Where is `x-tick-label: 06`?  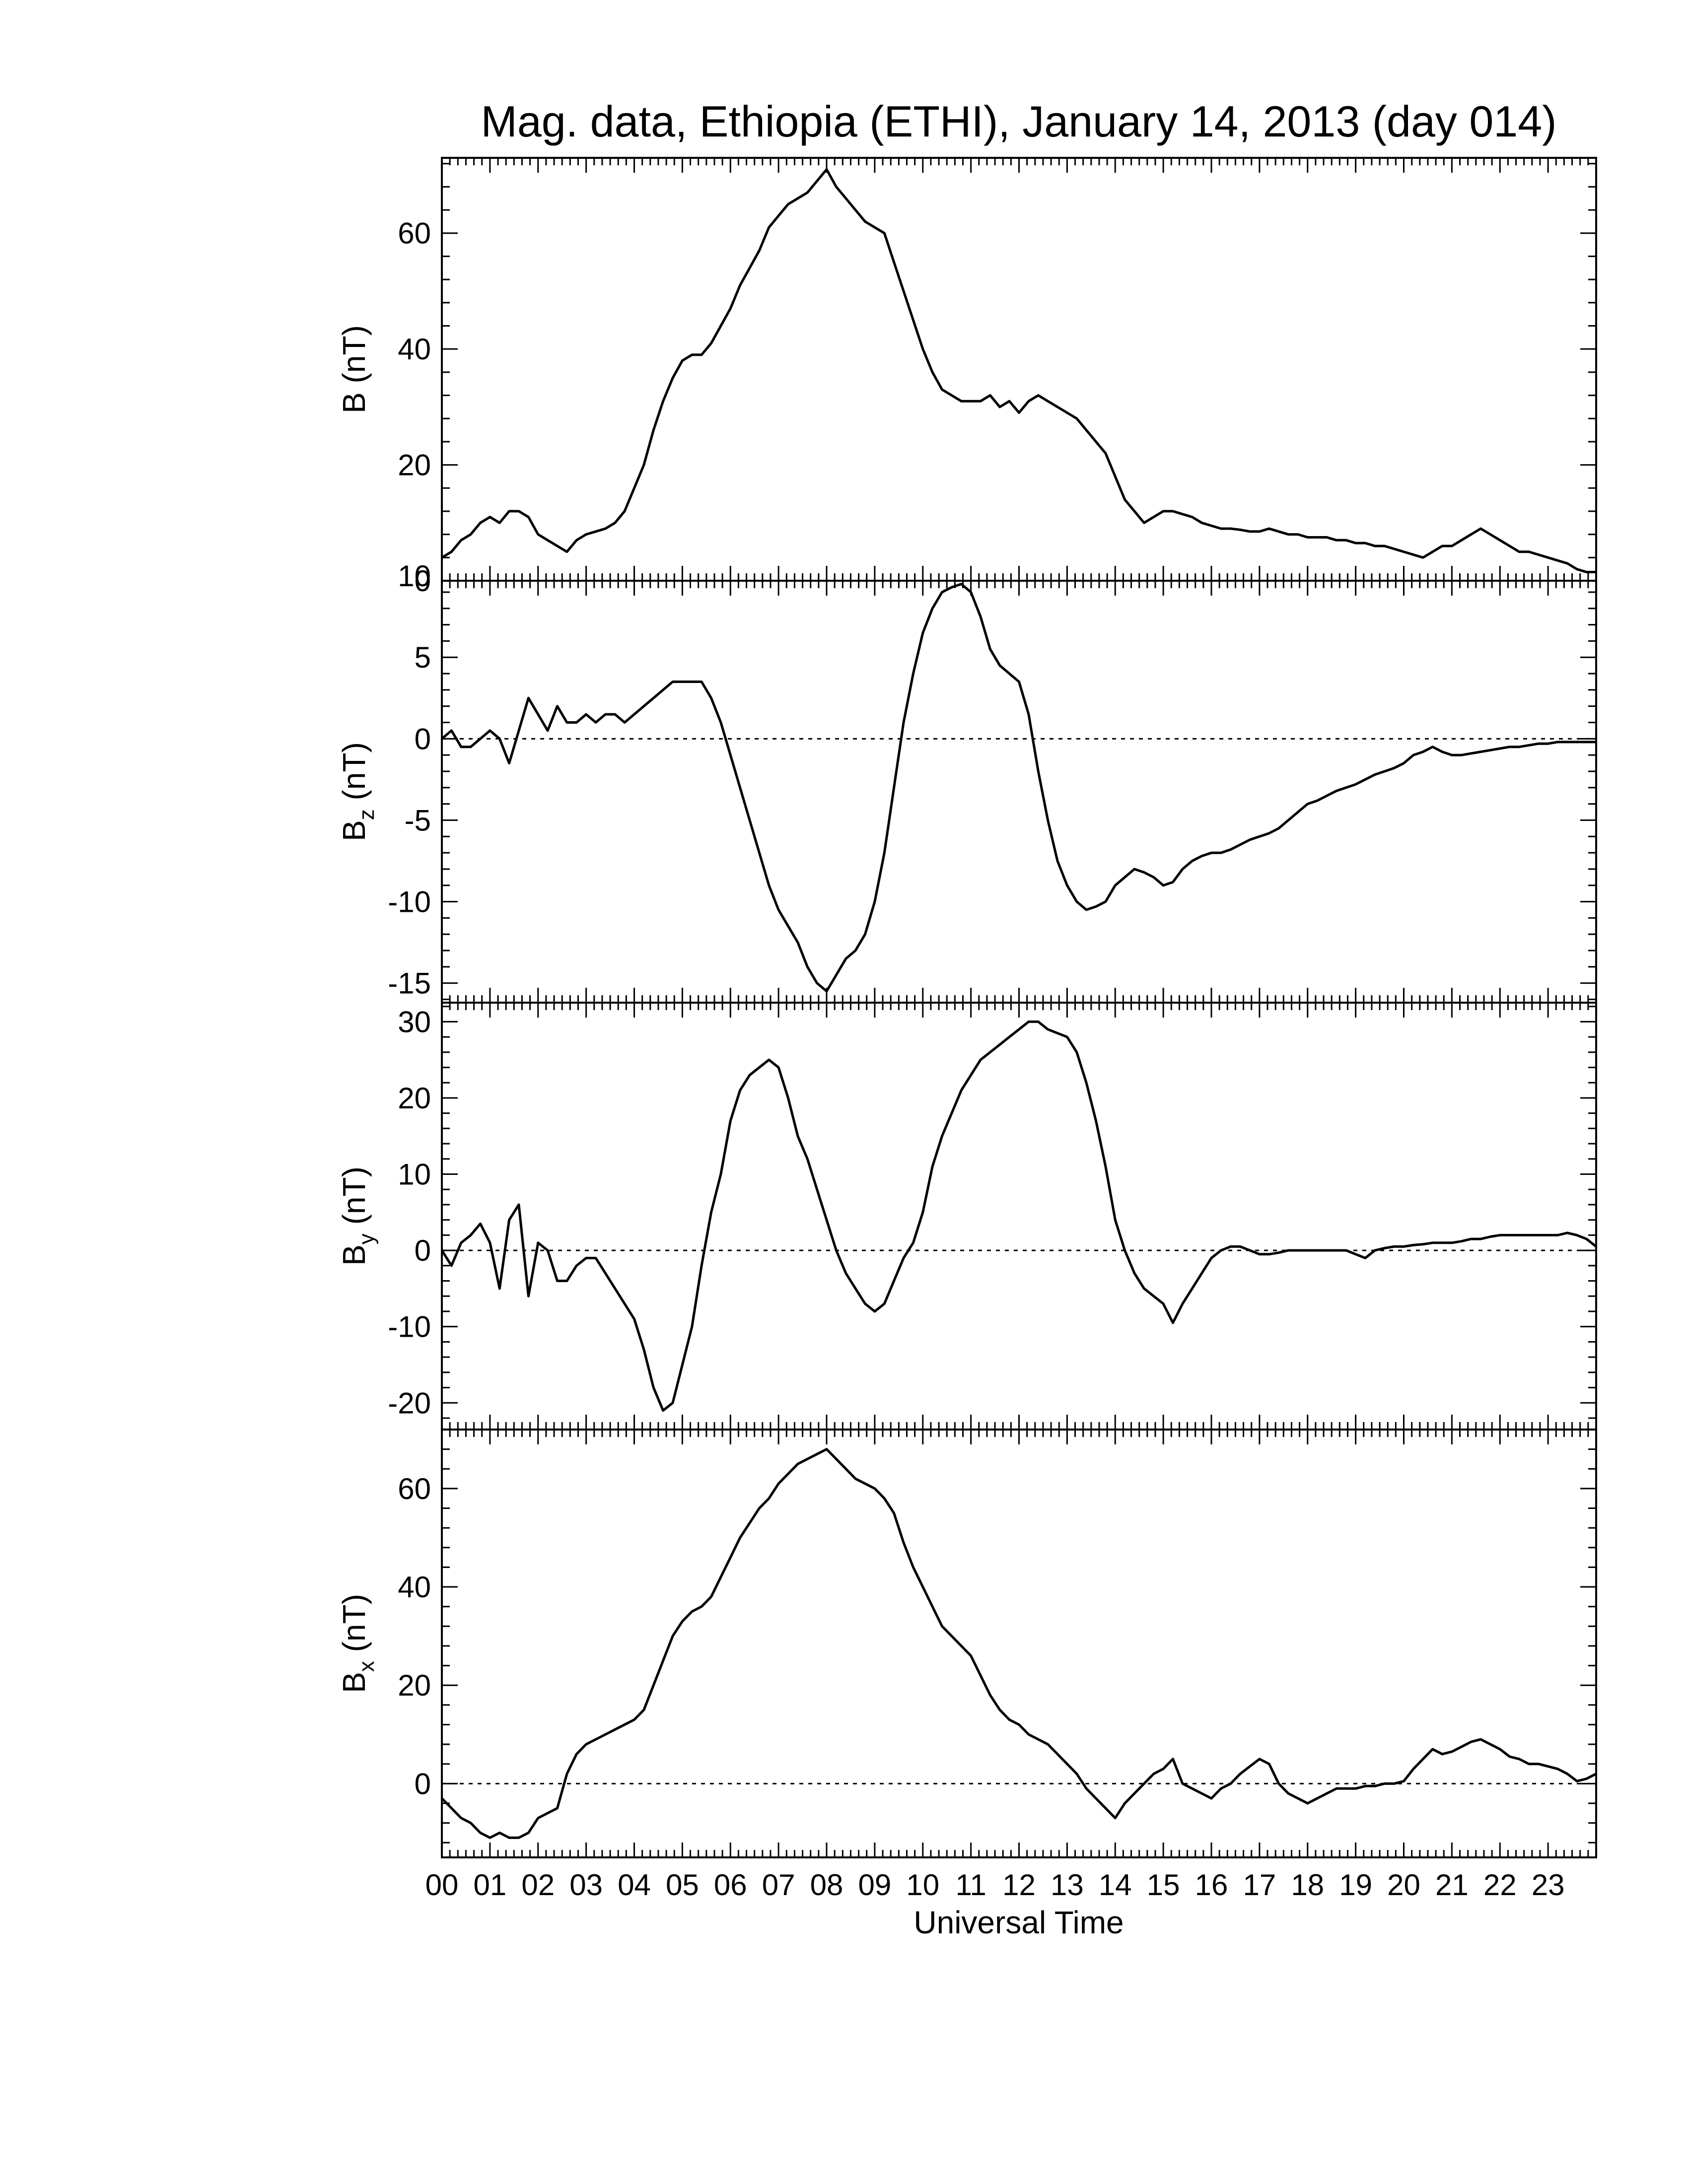
x-tick-label: 06 is located at coordinates (730, 1885).